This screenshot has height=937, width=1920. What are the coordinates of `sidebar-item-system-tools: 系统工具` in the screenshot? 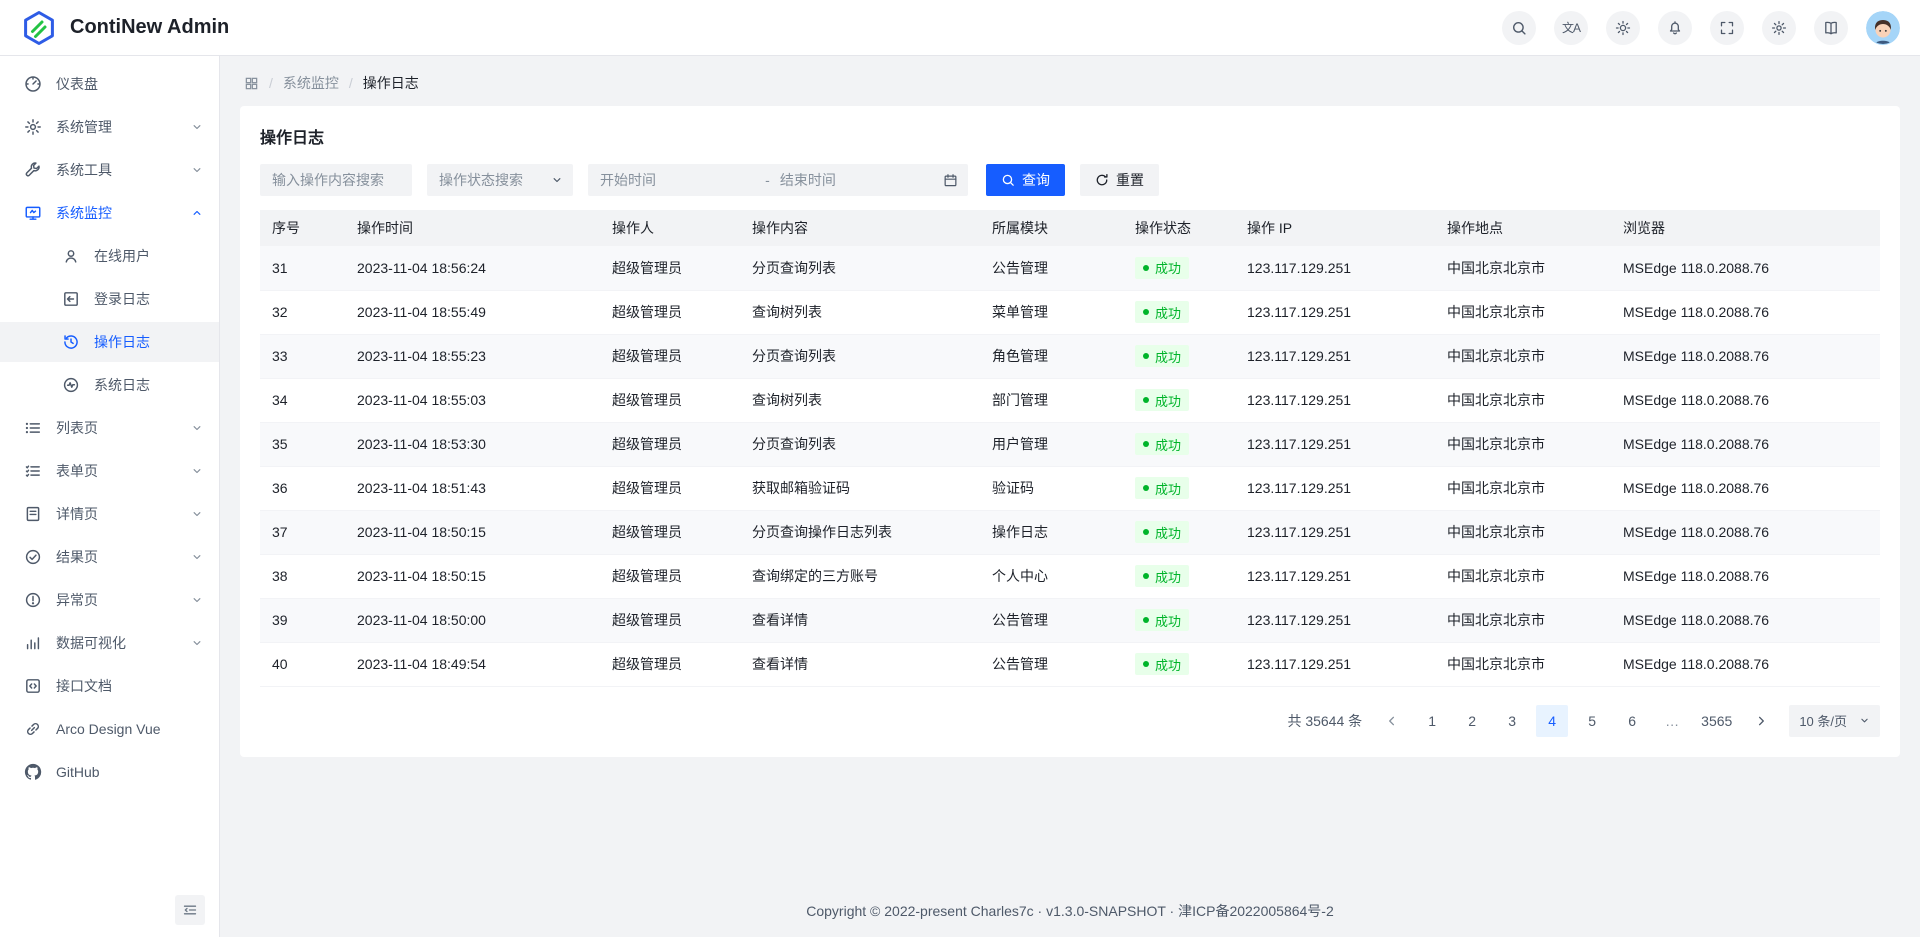 It's located at (109, 170).